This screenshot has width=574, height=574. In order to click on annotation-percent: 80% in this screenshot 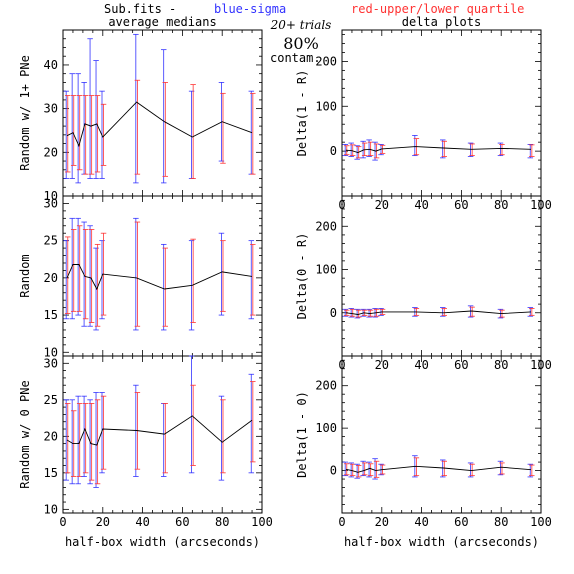, I will do `click(301, 43)`.